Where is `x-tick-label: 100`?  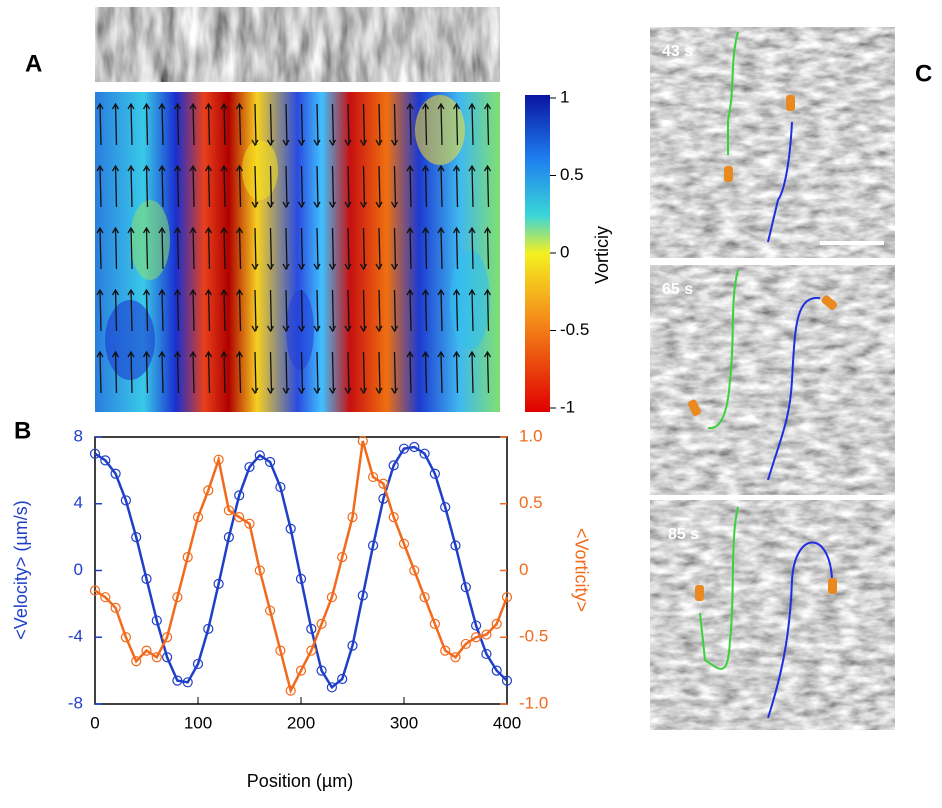 x-tick-label: 100 is located at coordinates (198, 722).